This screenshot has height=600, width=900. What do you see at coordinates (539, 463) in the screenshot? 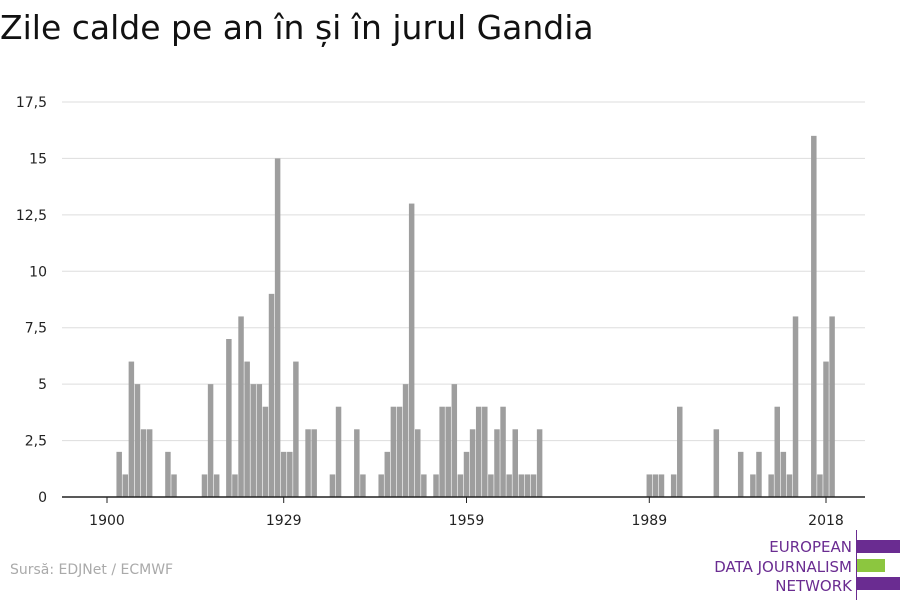
I see `bar-1971` at bounding box center [539, 463].